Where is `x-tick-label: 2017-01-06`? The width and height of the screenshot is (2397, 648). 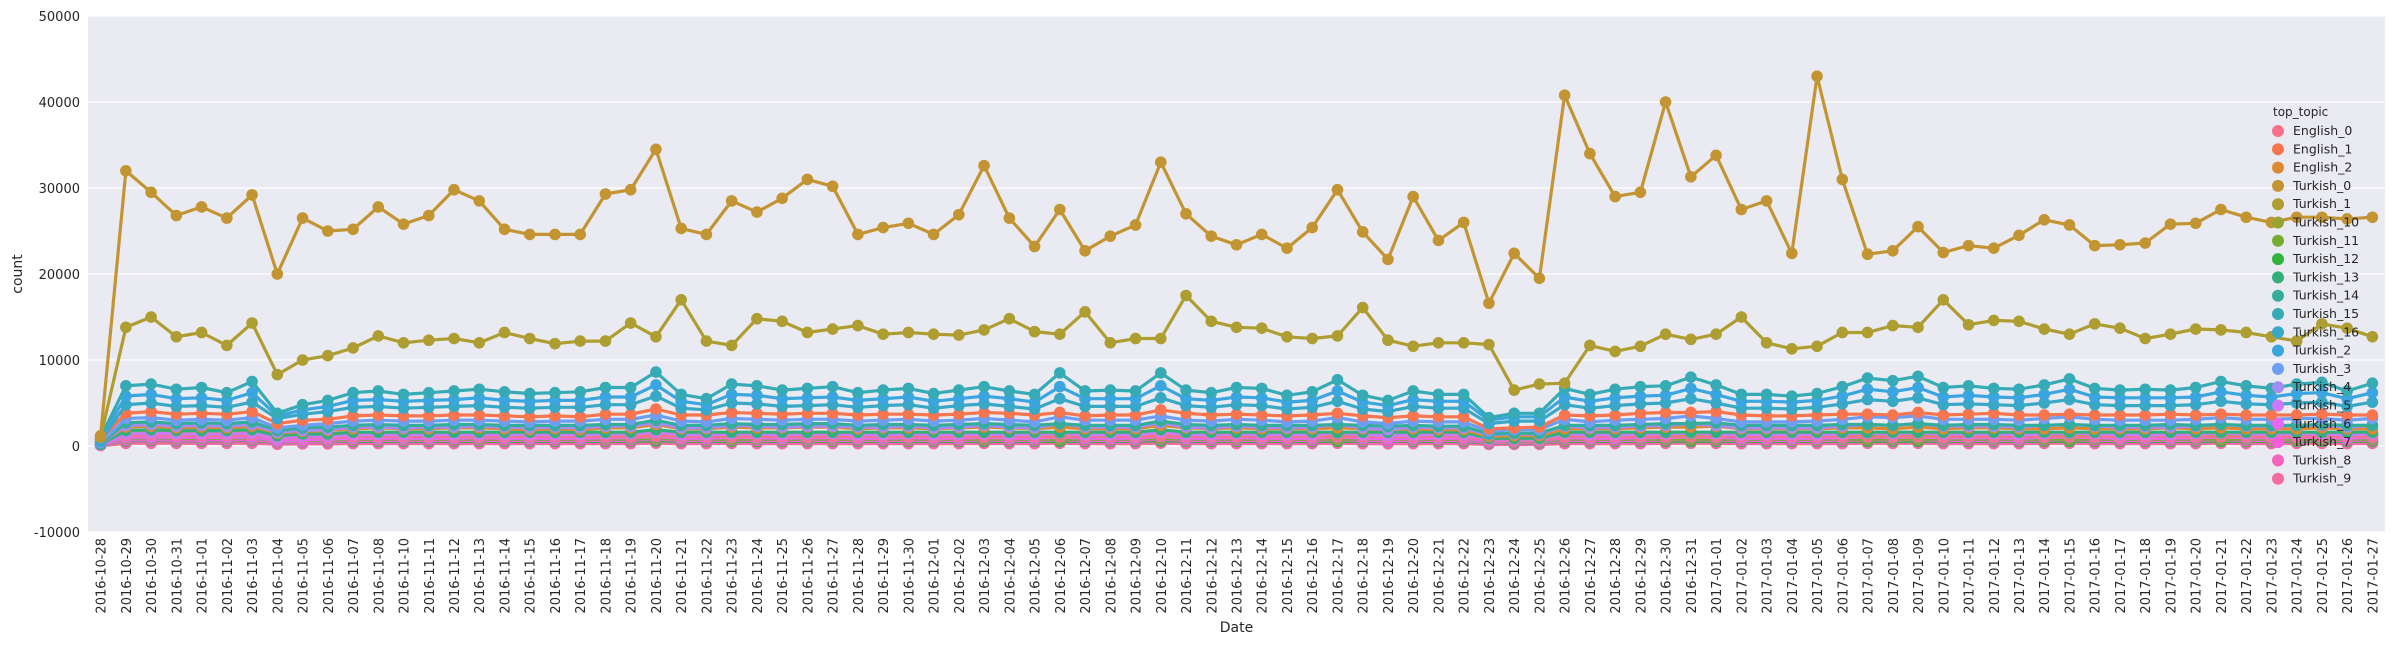
x-tick-label: 2017-01-06 is located at coordinates (1843, 576).